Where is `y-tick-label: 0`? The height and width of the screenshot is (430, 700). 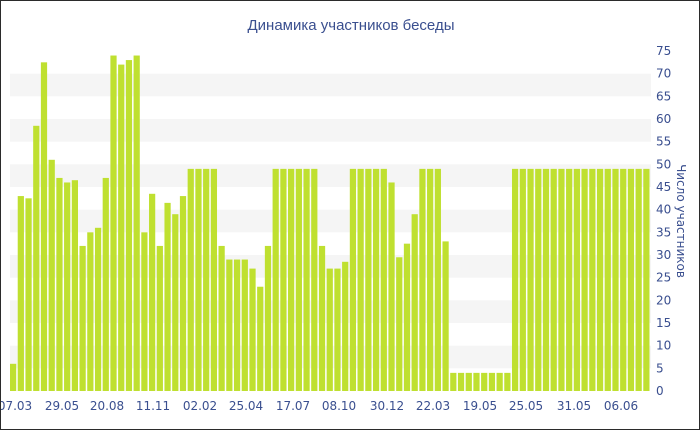
y-tick-label: 0 is located at coordinates (660, 391).